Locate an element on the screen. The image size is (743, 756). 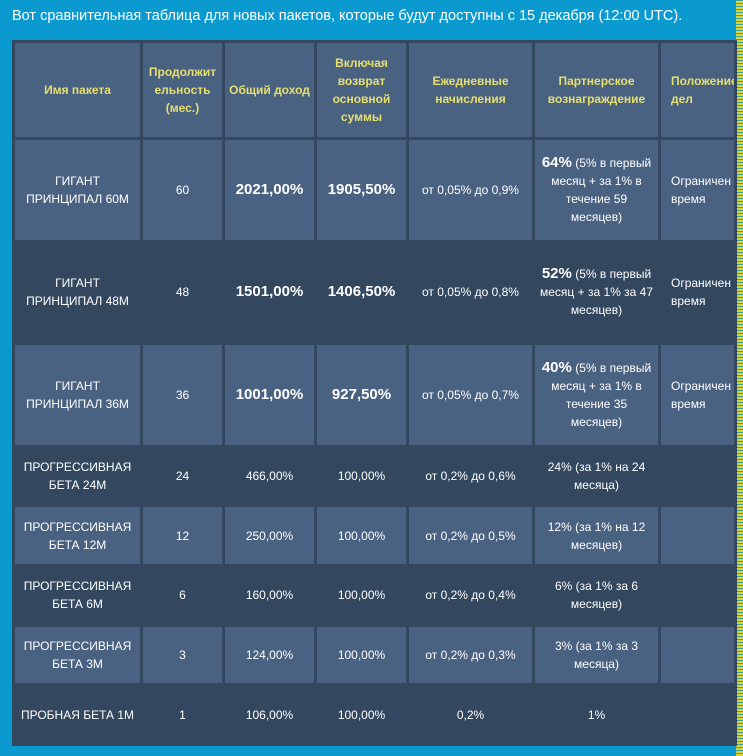
cell-daily-accrual: 0,2% is located at coordinates (470, 714).